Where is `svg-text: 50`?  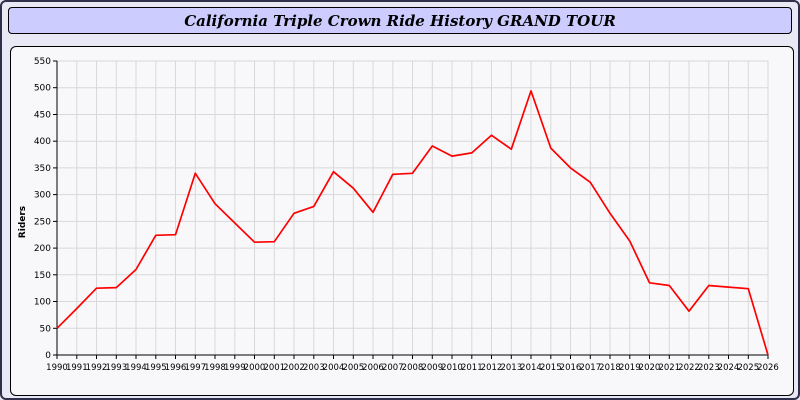
svg-text: 50 is located at coordinates (46, 329).